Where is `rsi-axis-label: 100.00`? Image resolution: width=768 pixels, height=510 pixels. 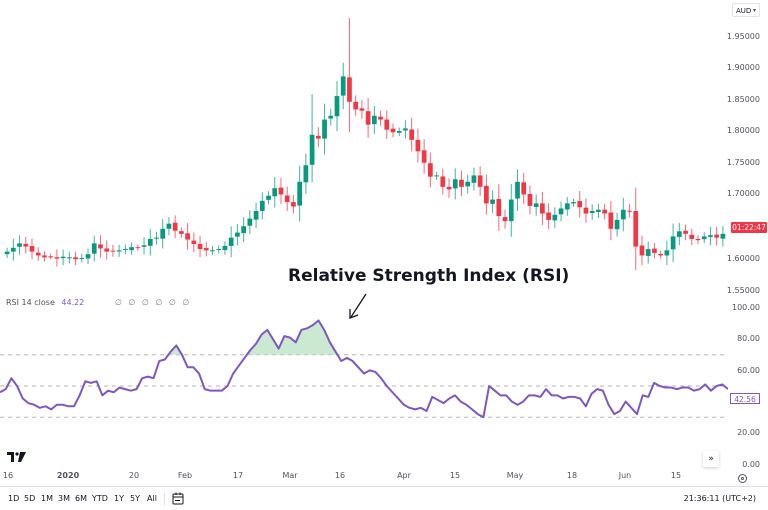 rsi-axis-label: 100.00 is located at coordinates (746, 307).